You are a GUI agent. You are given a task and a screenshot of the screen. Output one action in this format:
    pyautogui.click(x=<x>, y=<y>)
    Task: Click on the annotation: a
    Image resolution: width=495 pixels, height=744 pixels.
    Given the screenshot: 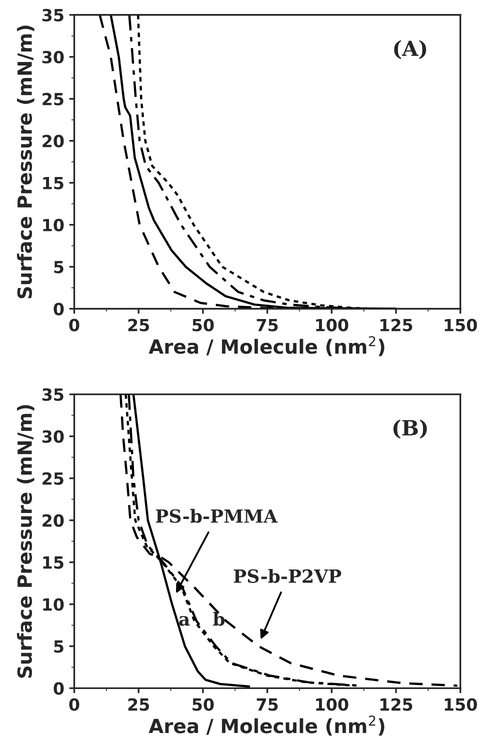 What is the action you would take?
    pyautogui.click(x=184, y=621)
    